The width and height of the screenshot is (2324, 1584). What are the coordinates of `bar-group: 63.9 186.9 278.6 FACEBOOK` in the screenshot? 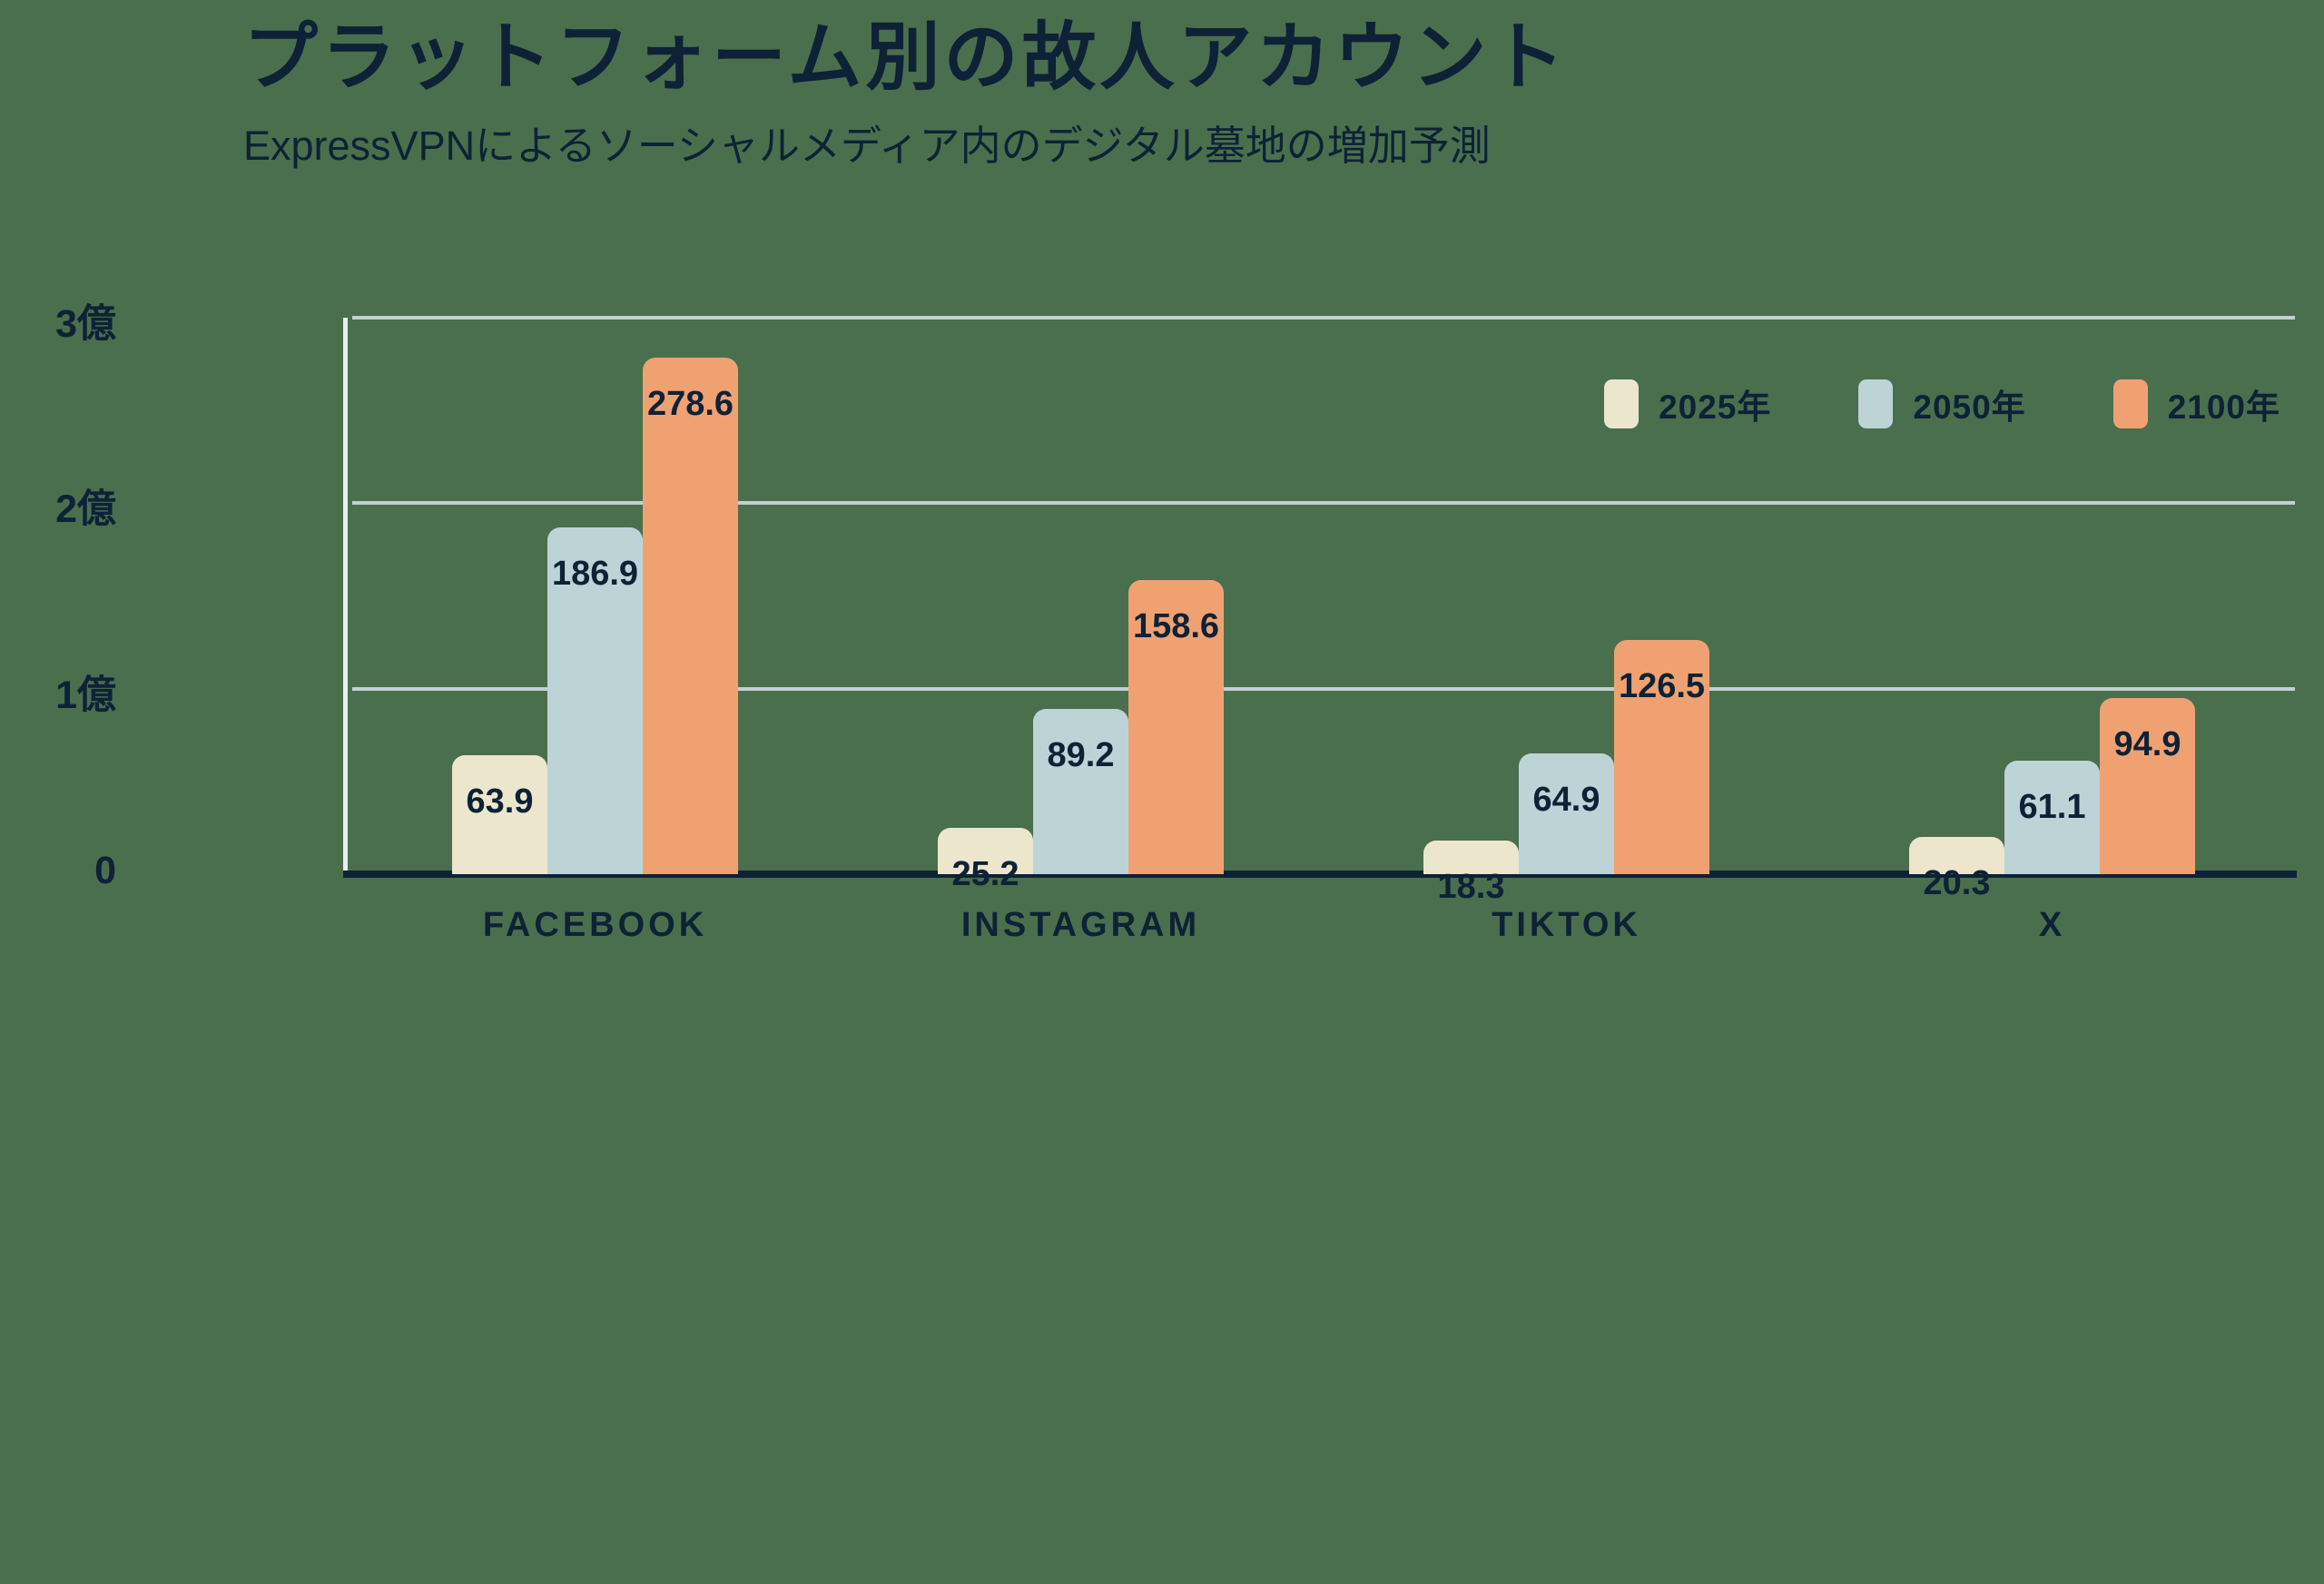 It's located at (595, 631).